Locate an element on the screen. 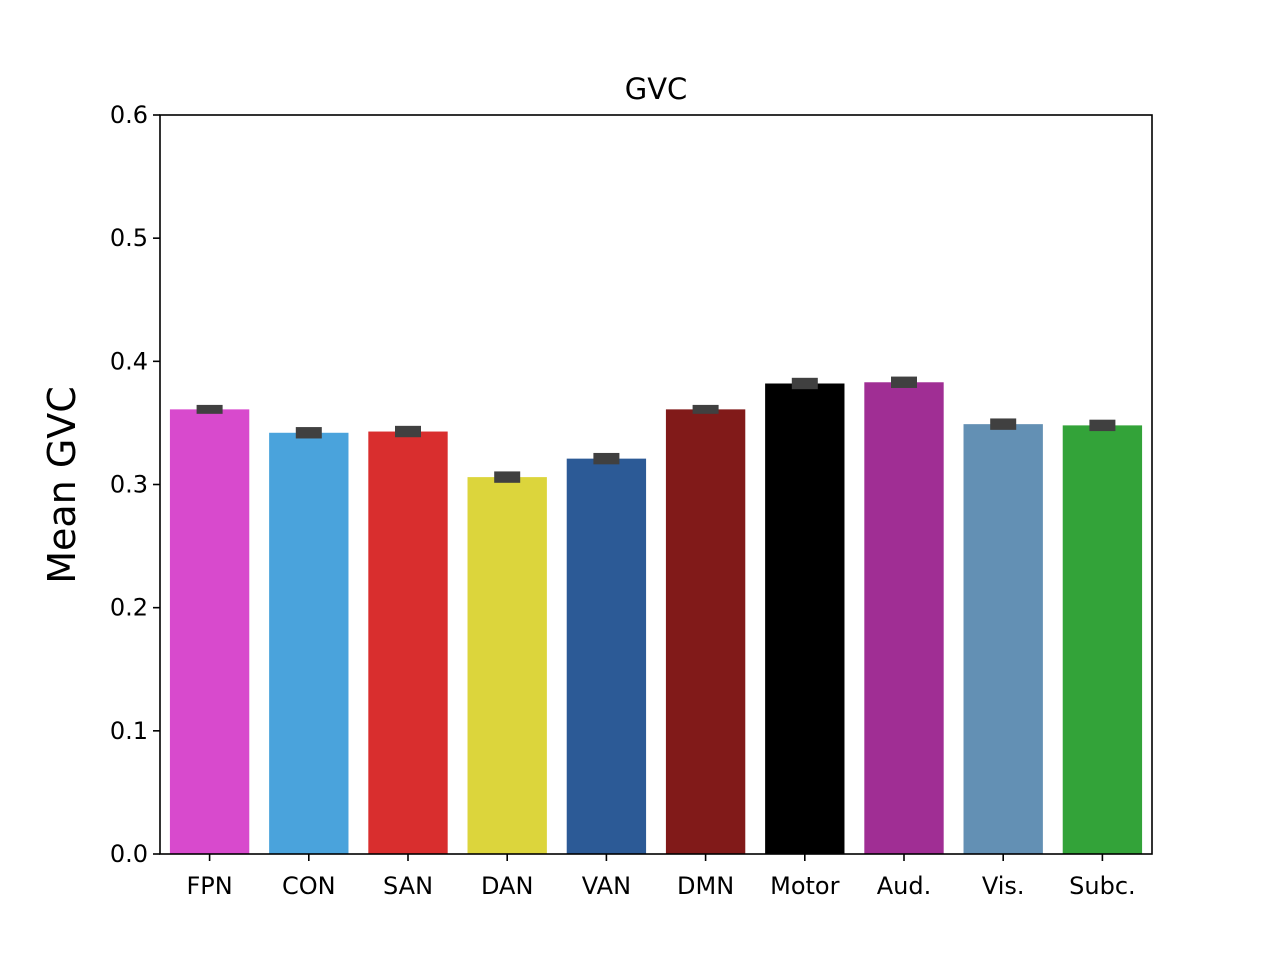  chart-title: GVC is located at coordinates (656, 89).